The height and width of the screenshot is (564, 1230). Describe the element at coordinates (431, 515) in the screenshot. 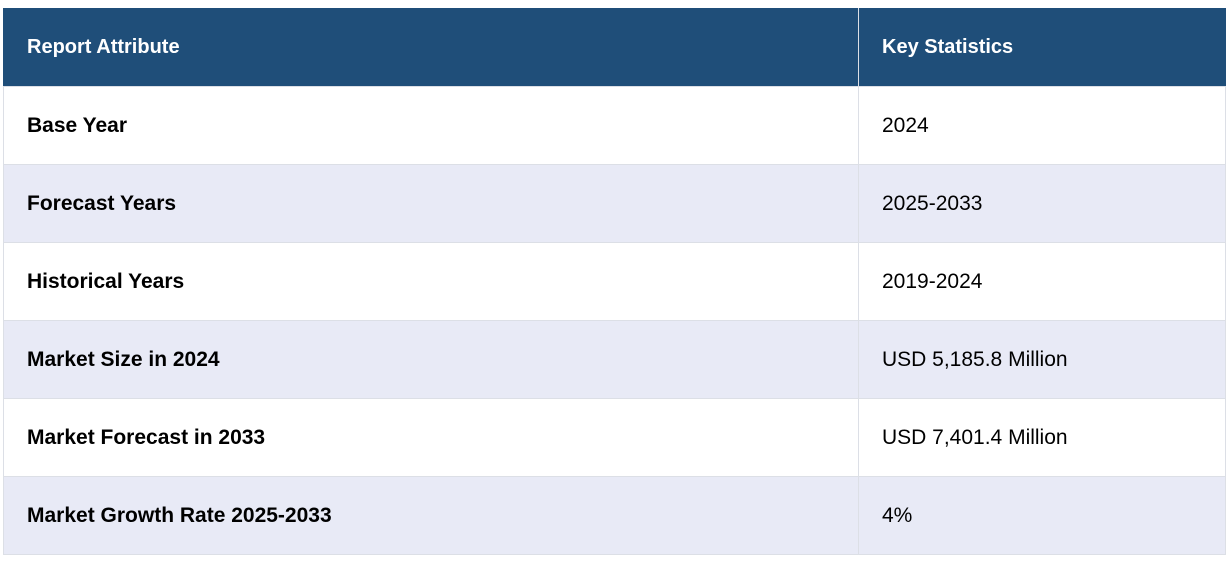

I see `row-attribute-market-growth-rate: Market Growth Rate 2025-2033` at that location.